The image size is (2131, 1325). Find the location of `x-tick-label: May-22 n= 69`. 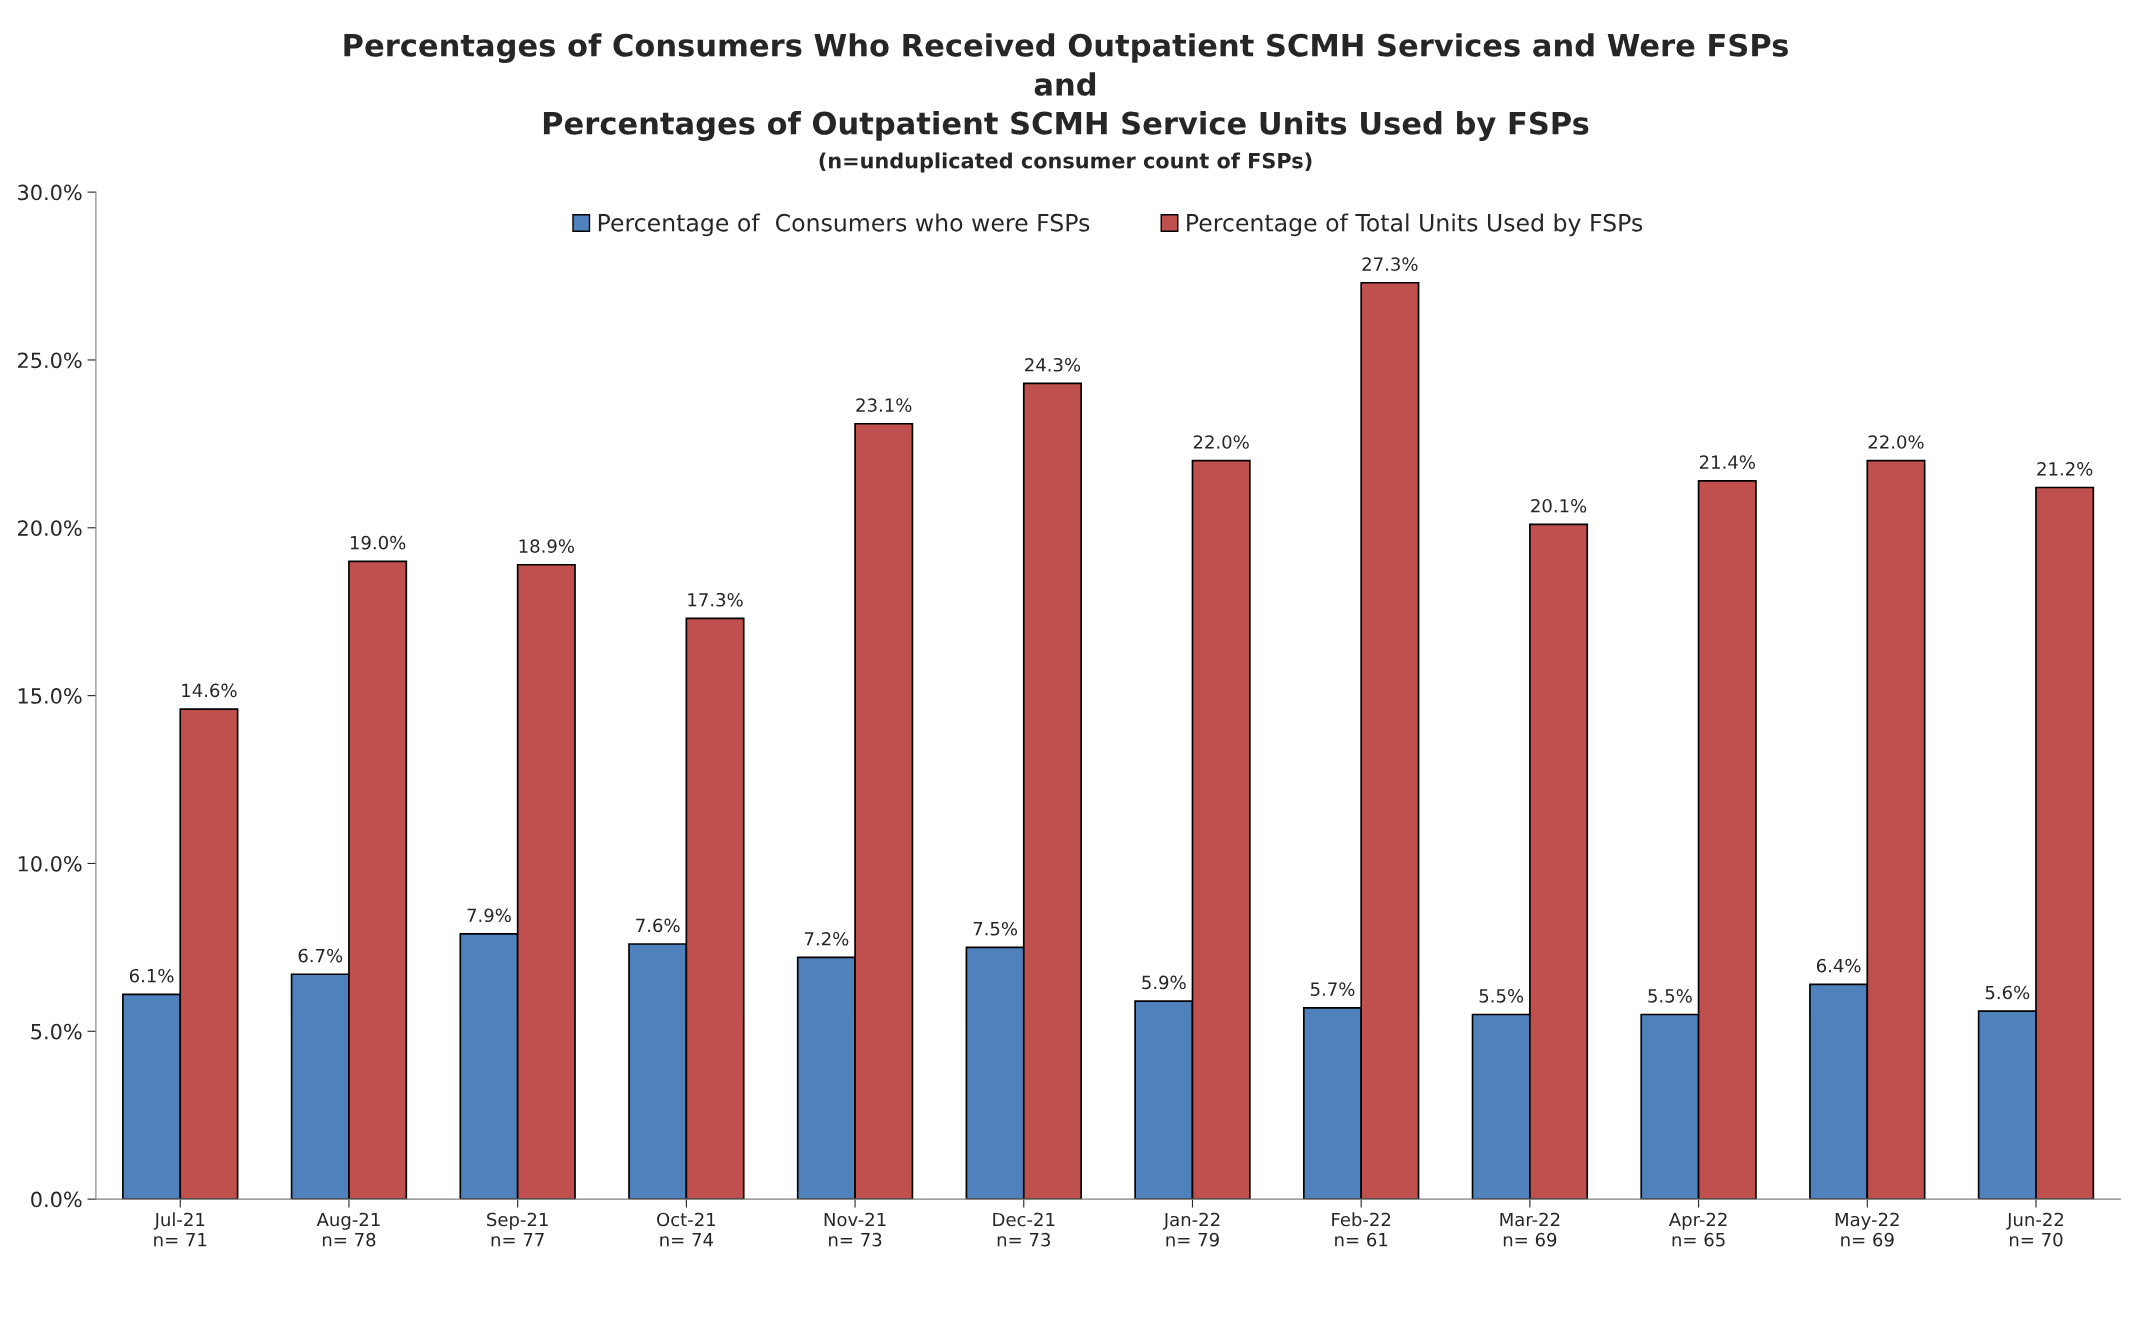

x-tick-label: May-22 n= 69 is located at coordinates (1867, 1229).